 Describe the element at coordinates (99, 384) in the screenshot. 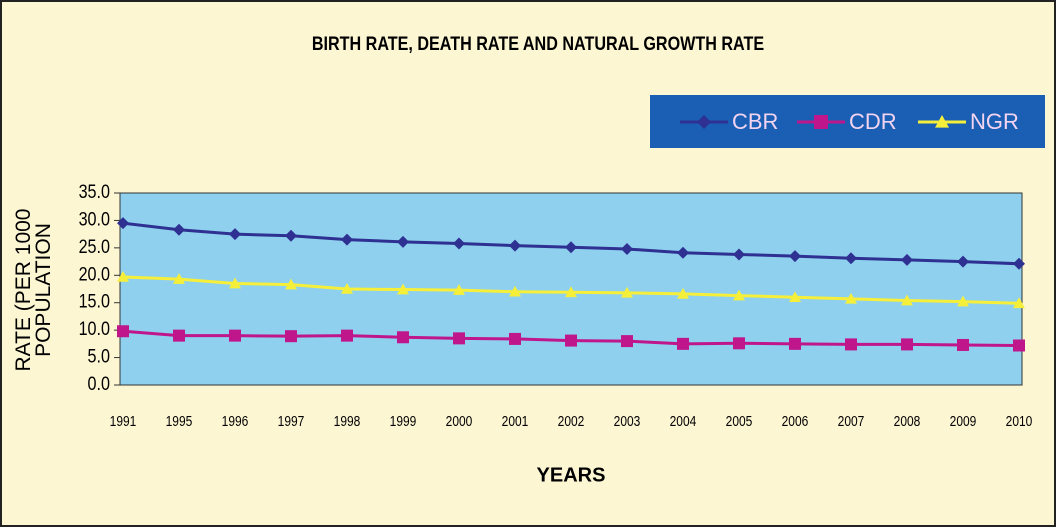

I see `y-tick-label: 0.0` at that location.